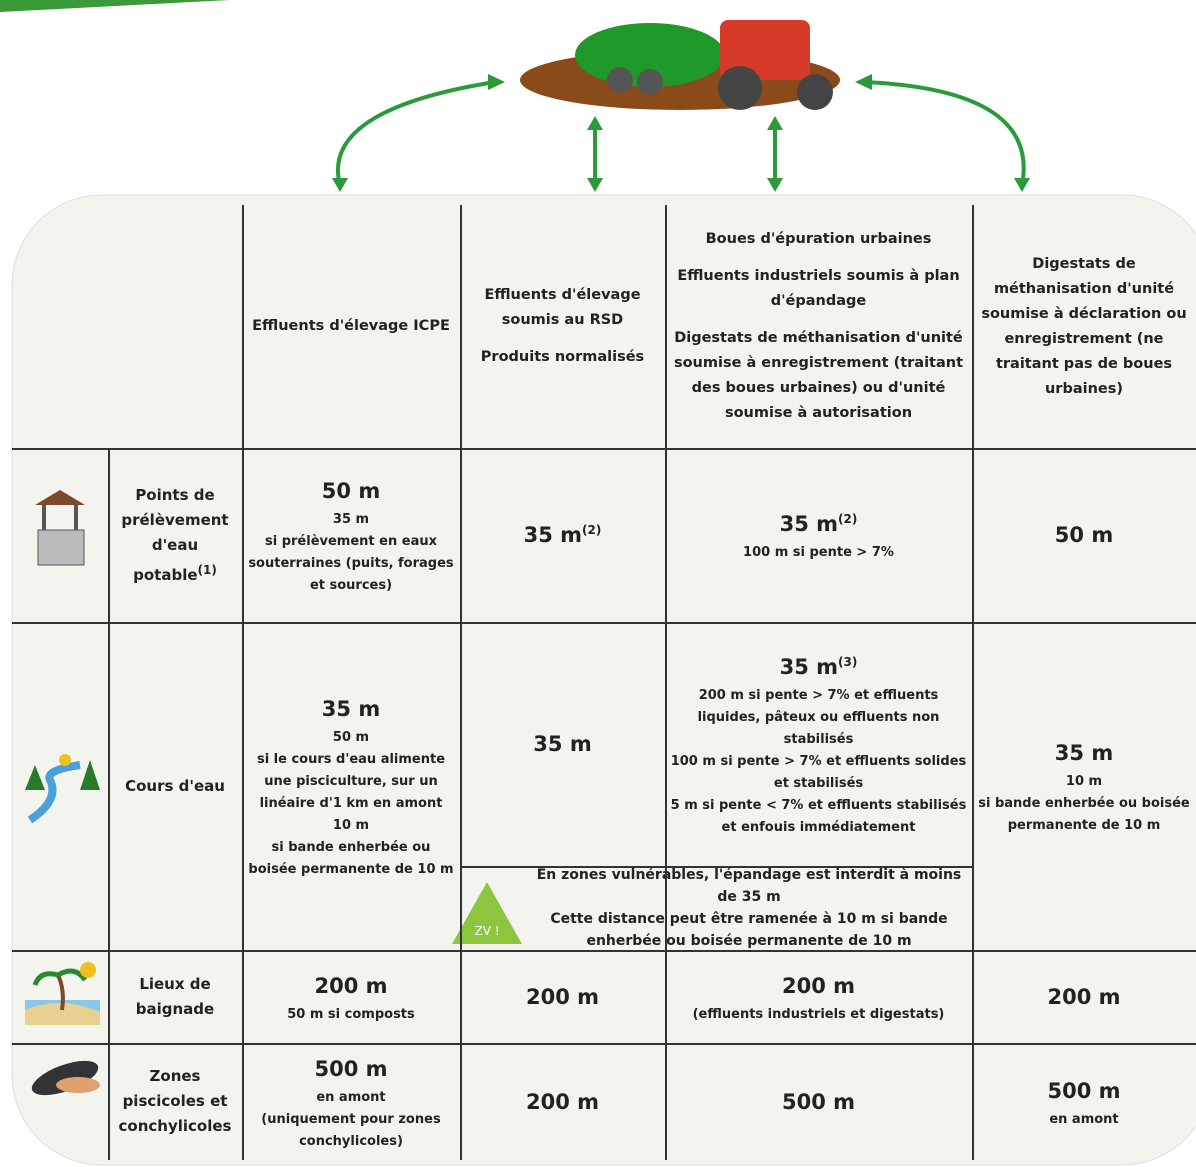 The height and width of the screenshot is (1167, 1196). I want to click on value: 35 m(3), so click(819, 667).